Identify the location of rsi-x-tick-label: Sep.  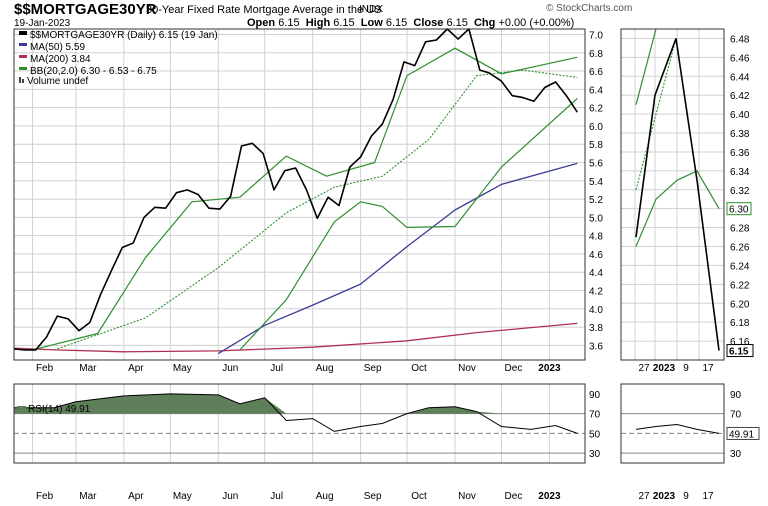
(373, 496).